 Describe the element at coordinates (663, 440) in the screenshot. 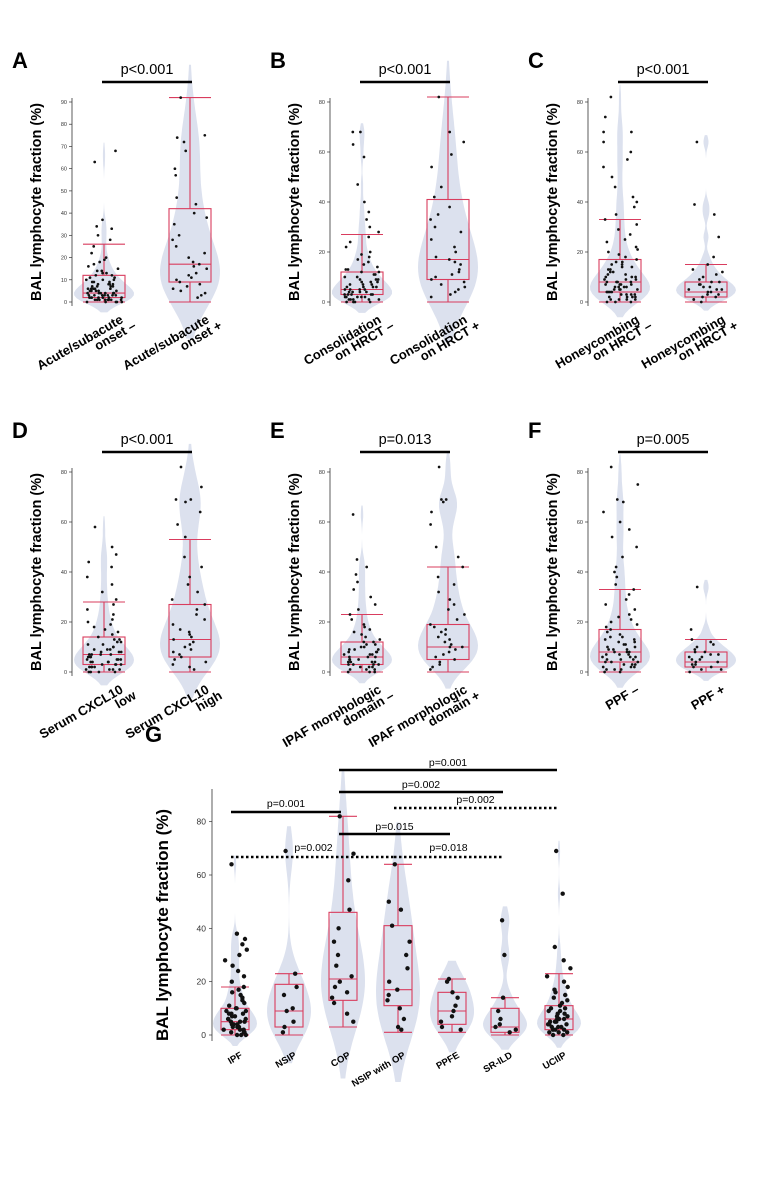

I see `p-value-label: p=0.005` at that location.